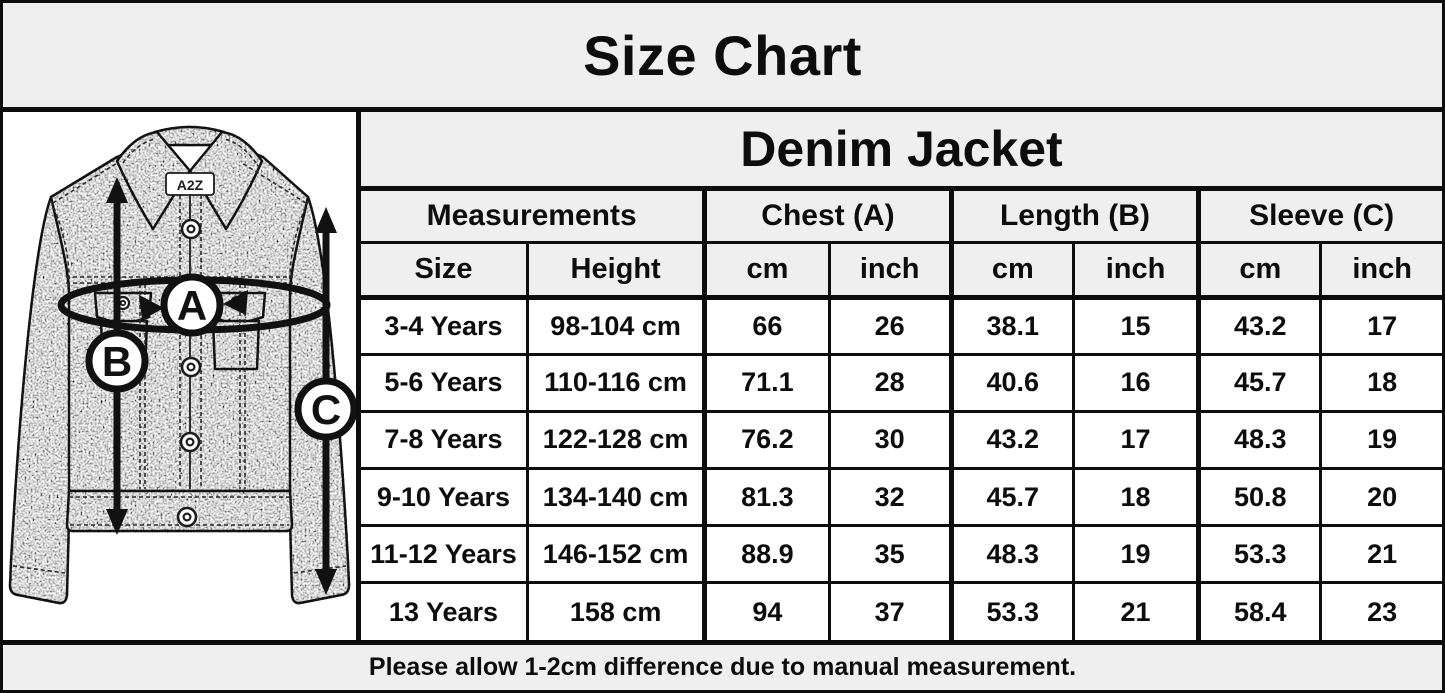  Describe the element at coordinates (326, 582) in the screenshot. I see `sleeve-arrowhead-bottom` at that location.